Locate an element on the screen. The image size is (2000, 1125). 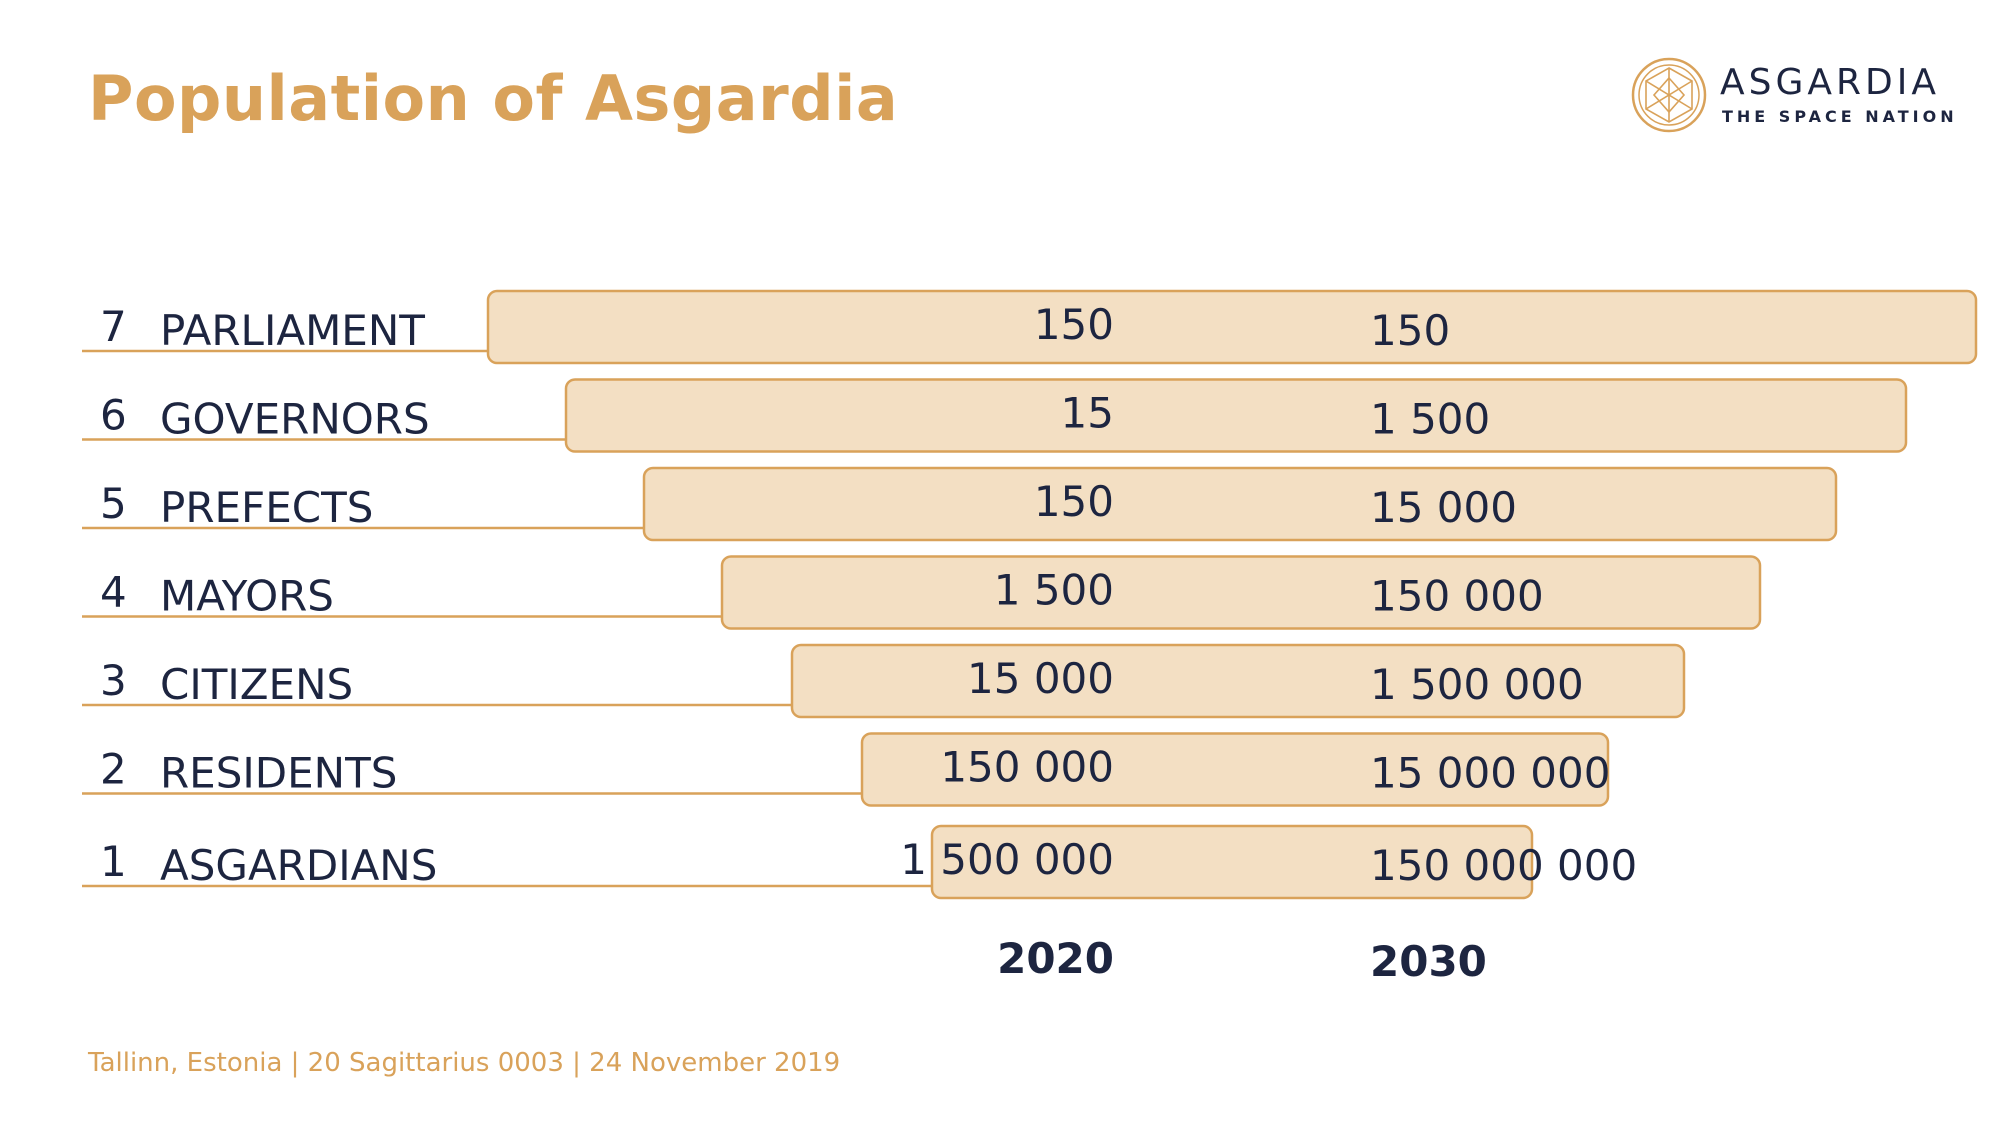
value-2020: 1 500 is located at coordinates (1054, 590).